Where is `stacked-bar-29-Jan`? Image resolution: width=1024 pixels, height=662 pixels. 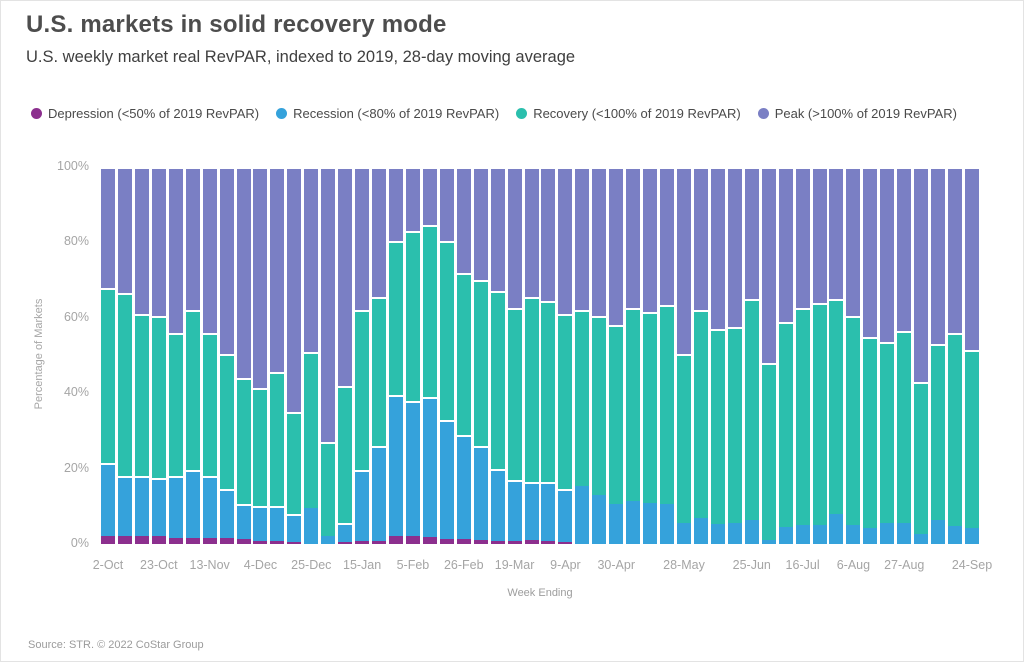
stacked-bar-29-Jan is located at coordinates (396, 355).